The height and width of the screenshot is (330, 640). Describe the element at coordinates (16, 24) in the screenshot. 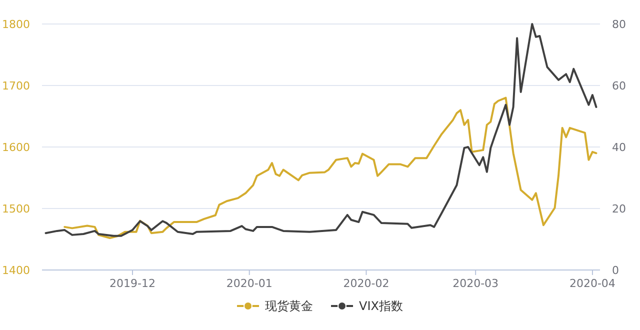

I see `y-tick-label: 1800` at that location.